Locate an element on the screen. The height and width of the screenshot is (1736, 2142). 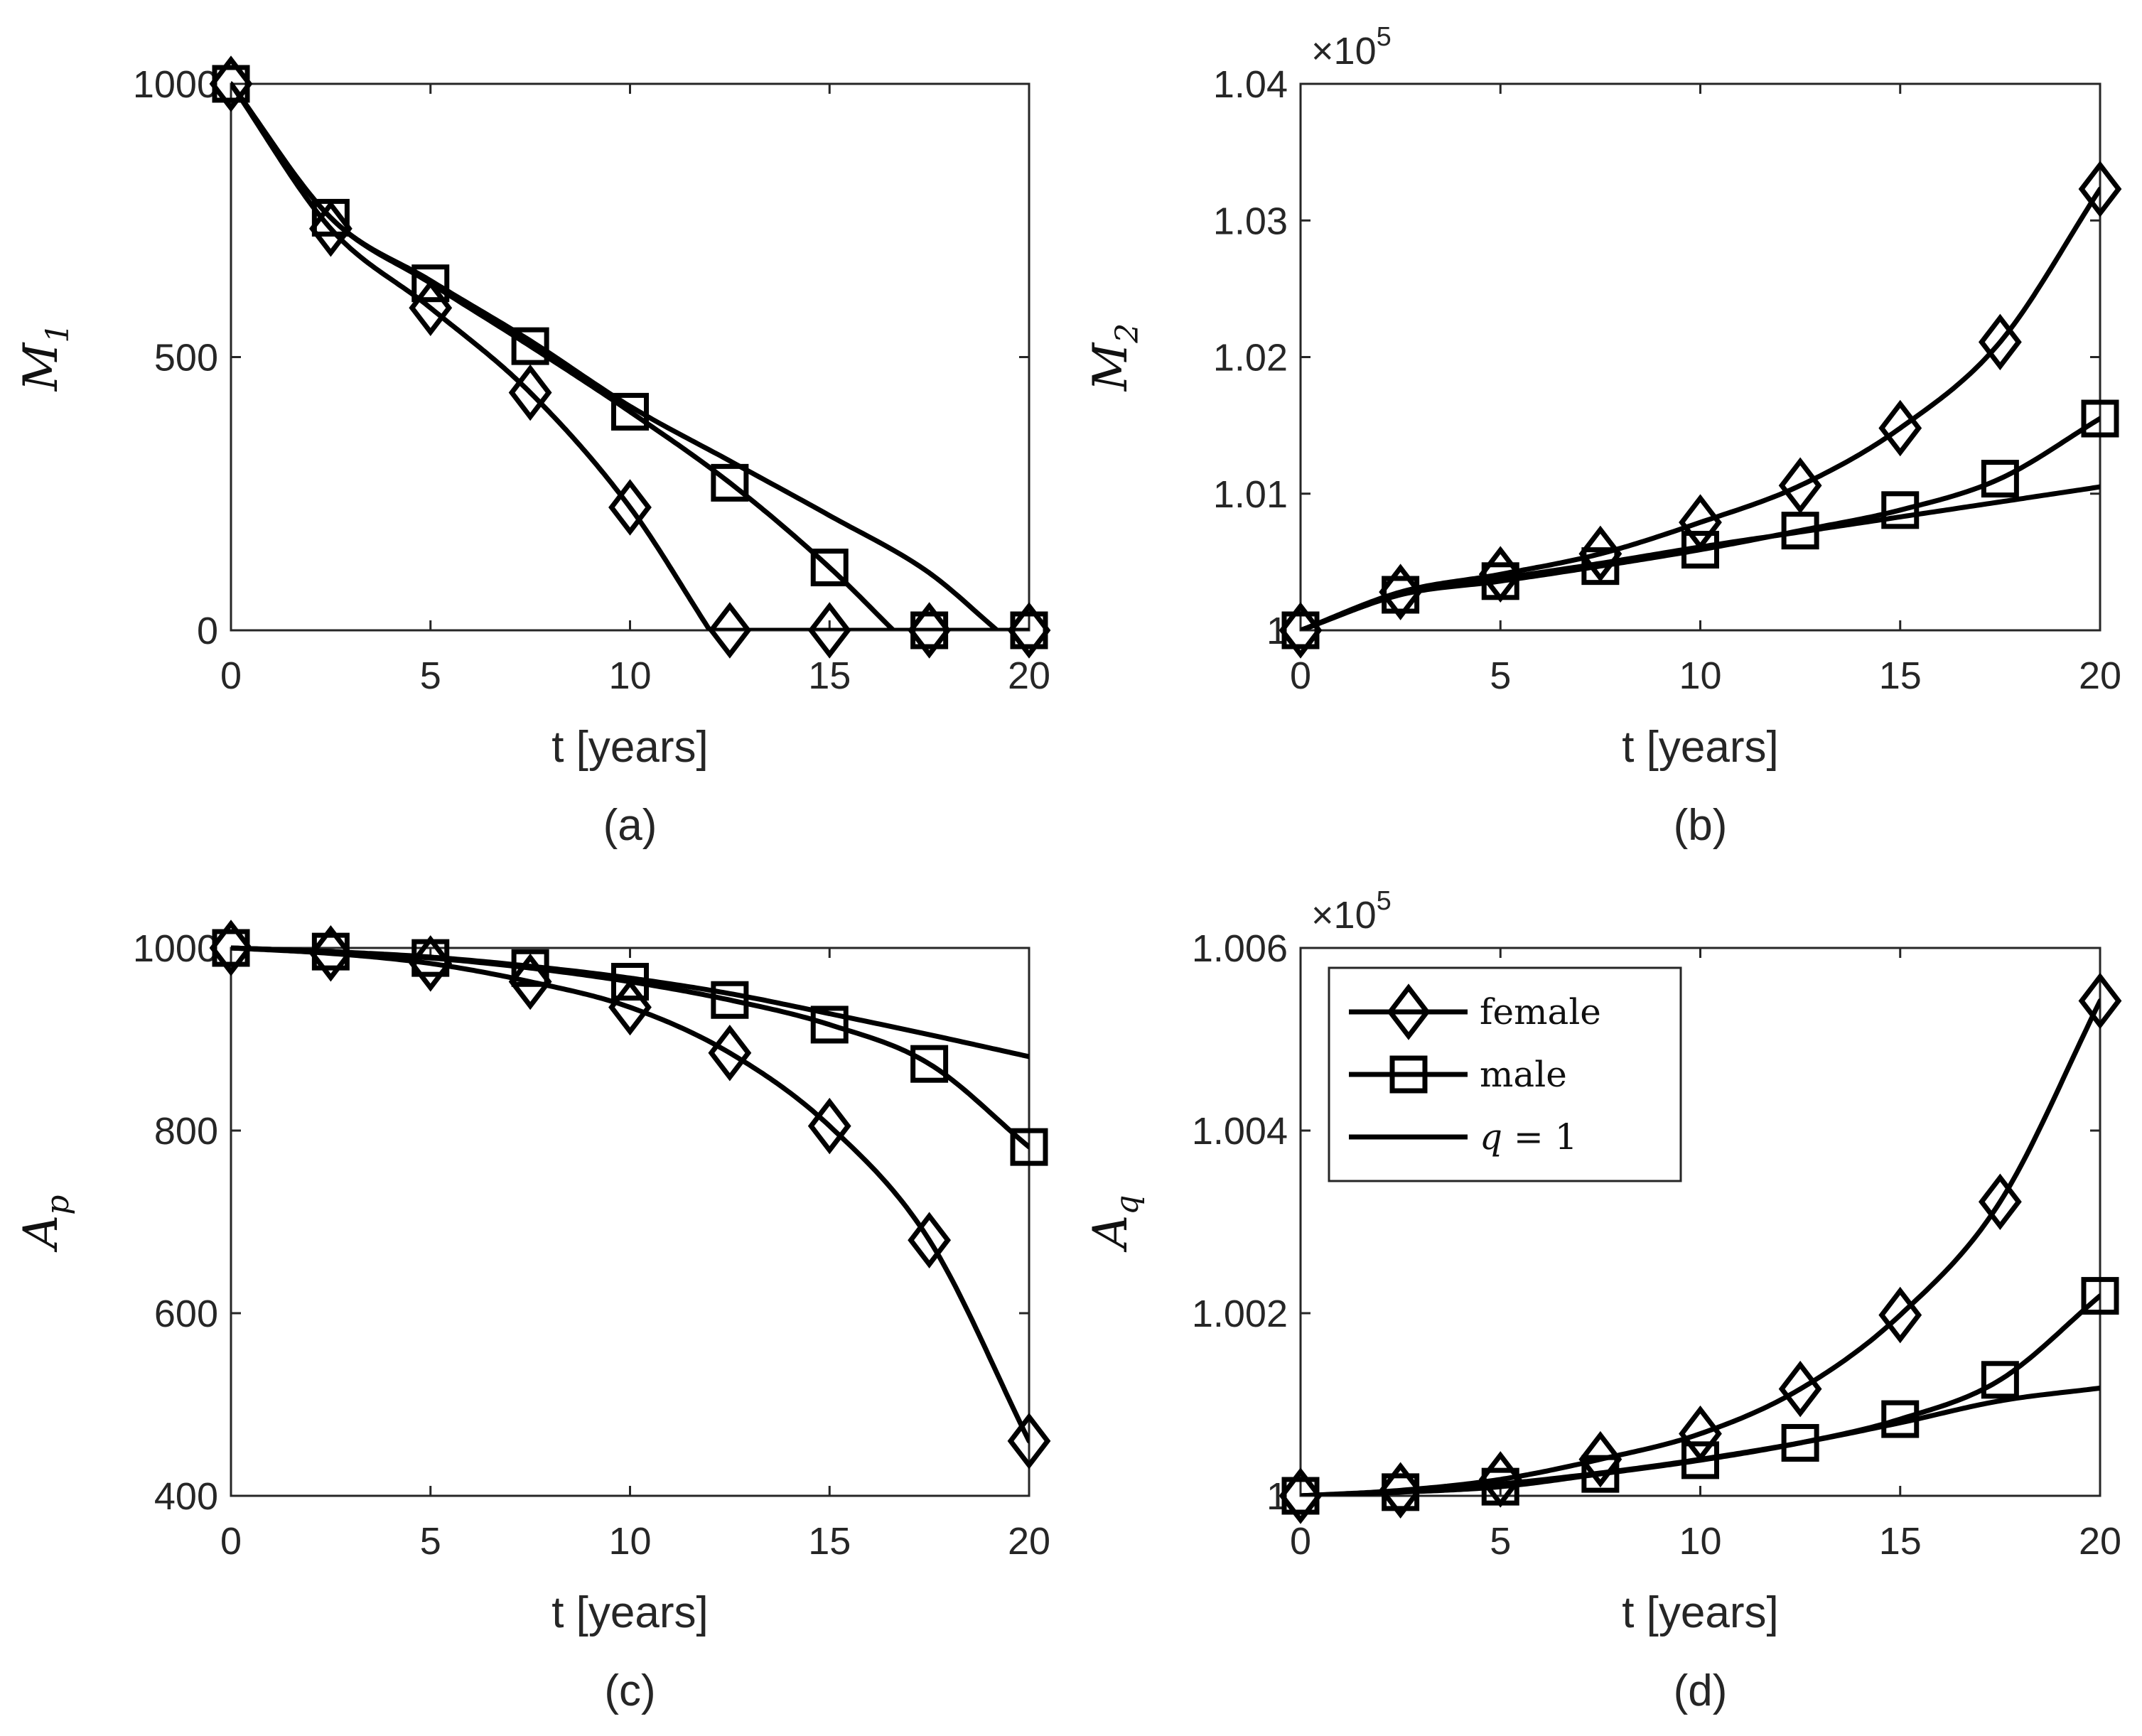
y-axis-label: Ap is located at coordinates (45, 1224).